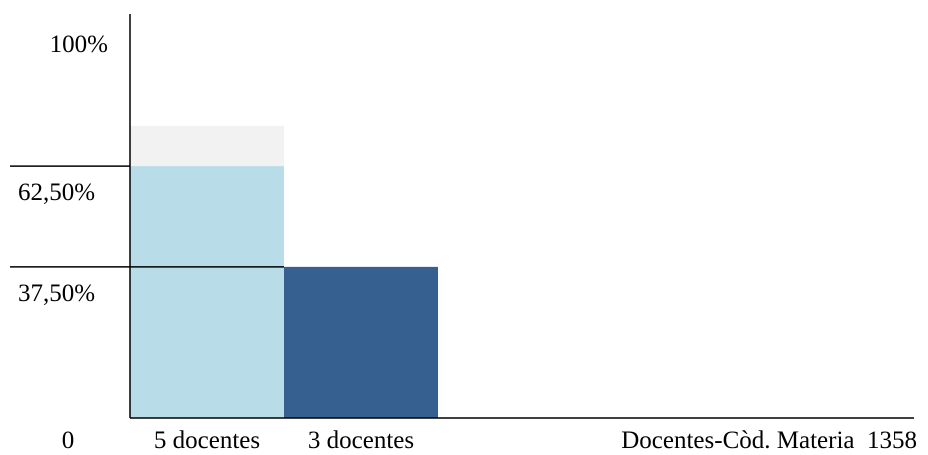 The image size is (928, 455). I want to click on category-label-2: 3 docentes, so click(361, 440).